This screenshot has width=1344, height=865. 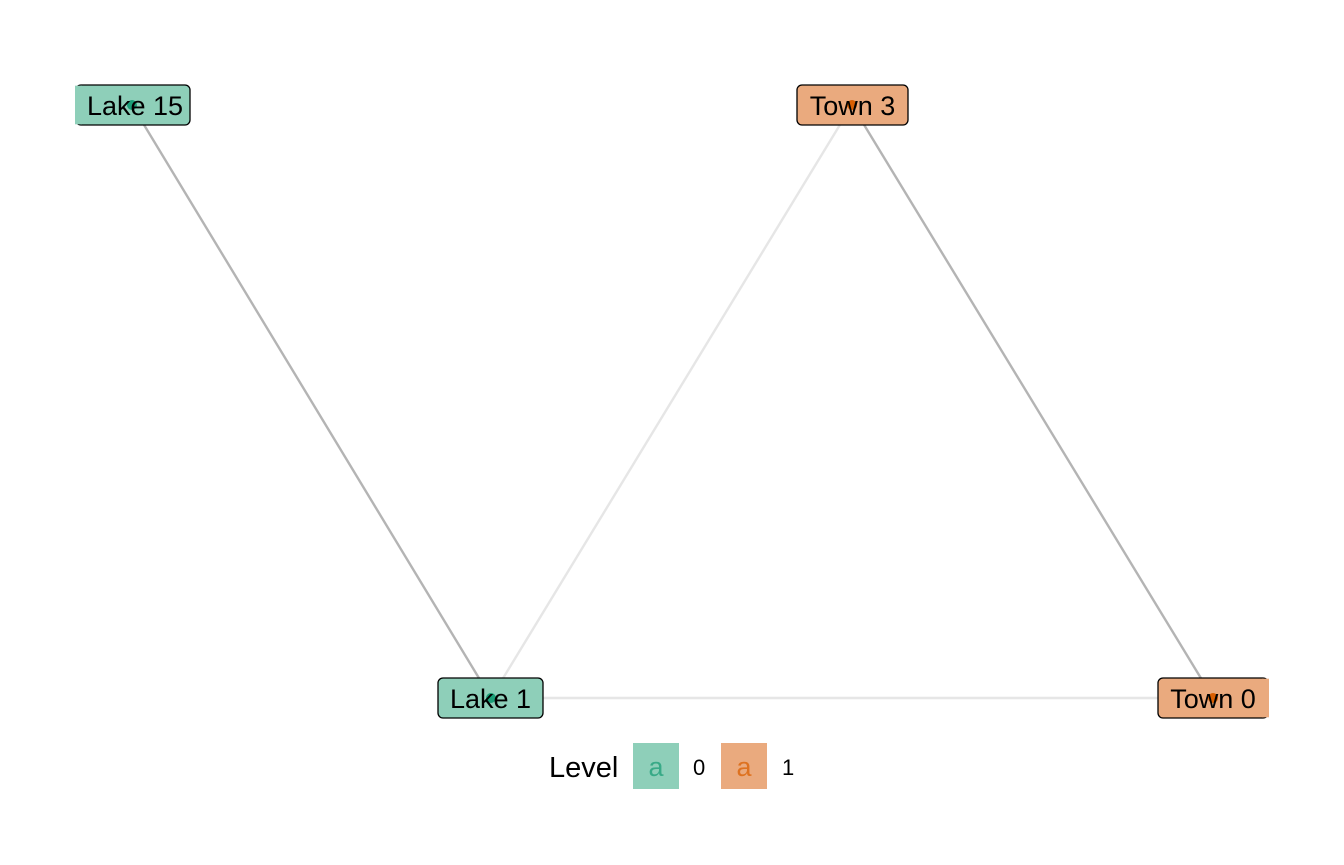 I want to click on node-town0: Town 0, so click(x=1213, y=698).